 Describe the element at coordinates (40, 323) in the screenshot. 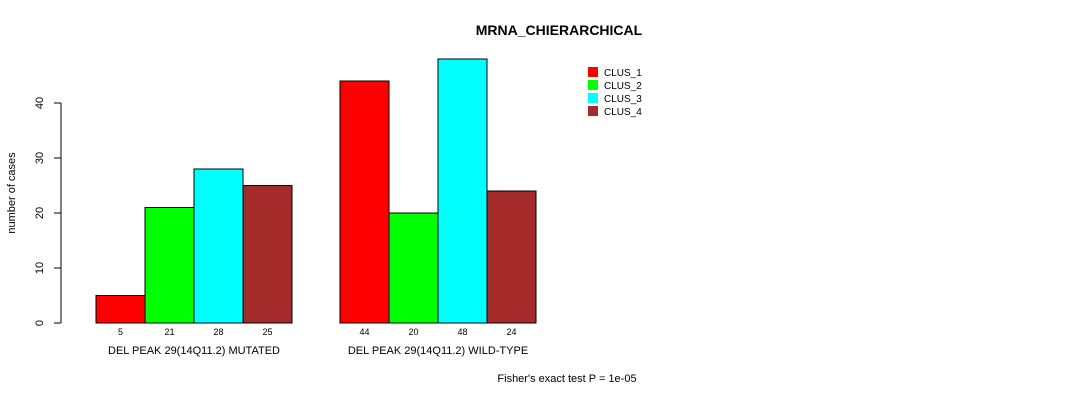

I see `y-tick-label: 0` at that location.